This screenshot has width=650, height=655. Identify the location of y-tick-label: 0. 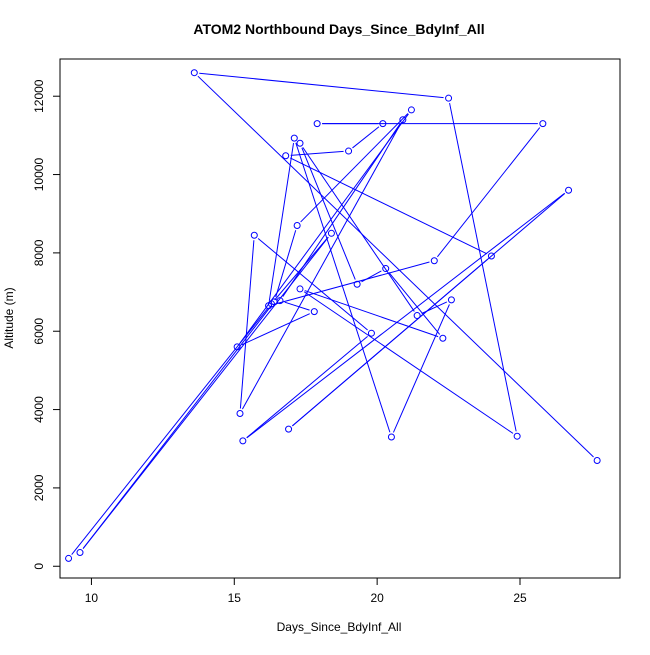
(39, 566).